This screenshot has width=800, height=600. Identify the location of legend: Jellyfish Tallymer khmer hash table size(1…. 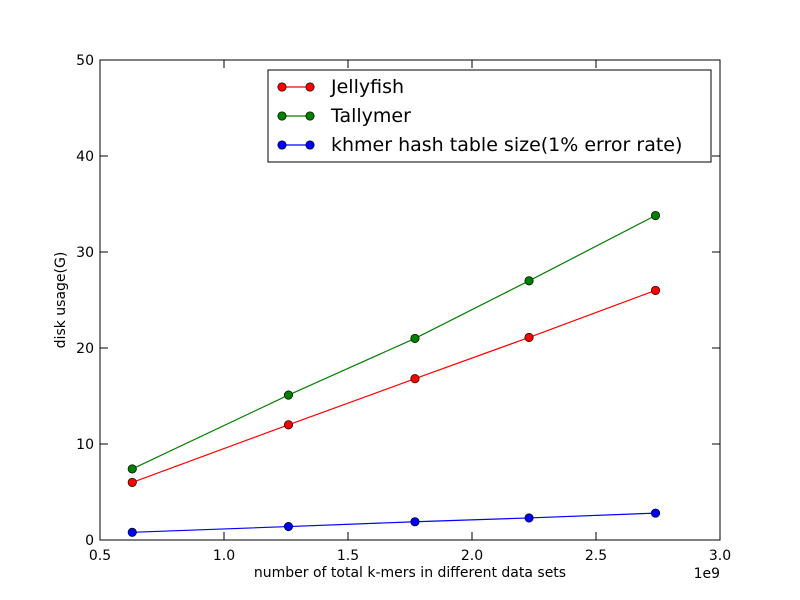
(489, 116).